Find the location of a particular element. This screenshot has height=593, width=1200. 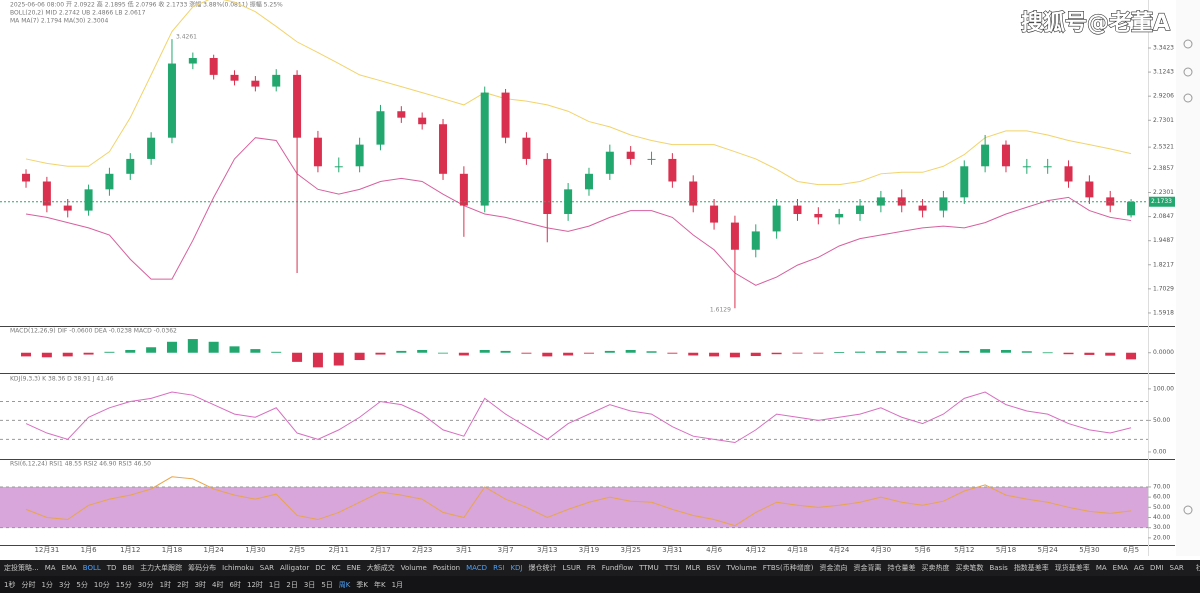

toolbar-item: 大额成交 is located at coordinates (380, 568).